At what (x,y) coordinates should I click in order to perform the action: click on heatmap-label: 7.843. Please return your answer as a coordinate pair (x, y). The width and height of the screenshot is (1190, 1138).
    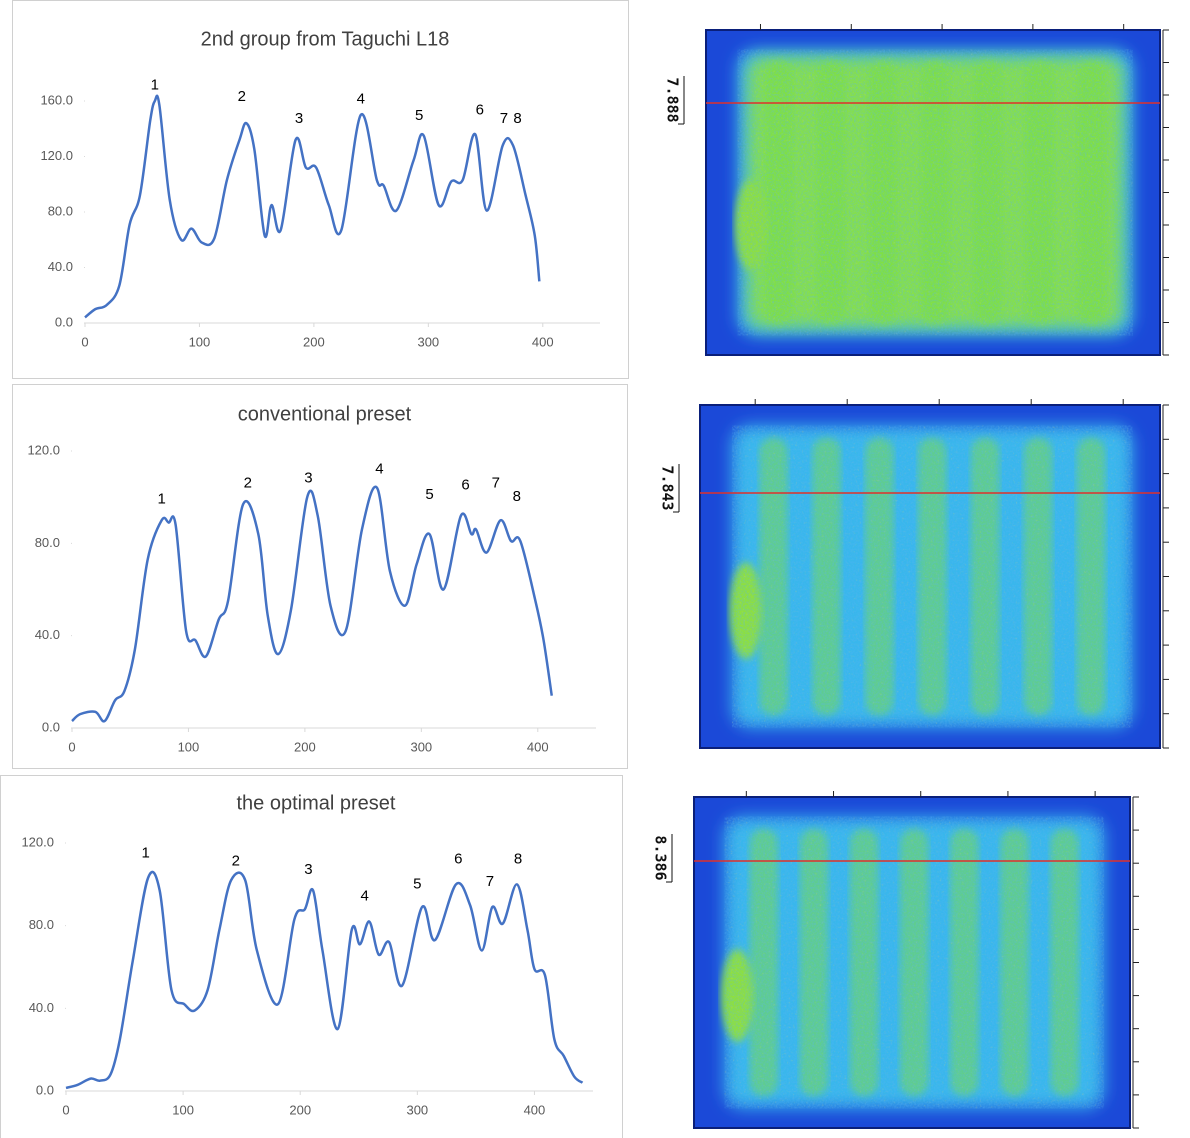
    Looking at the image, I should click on (668, 487).